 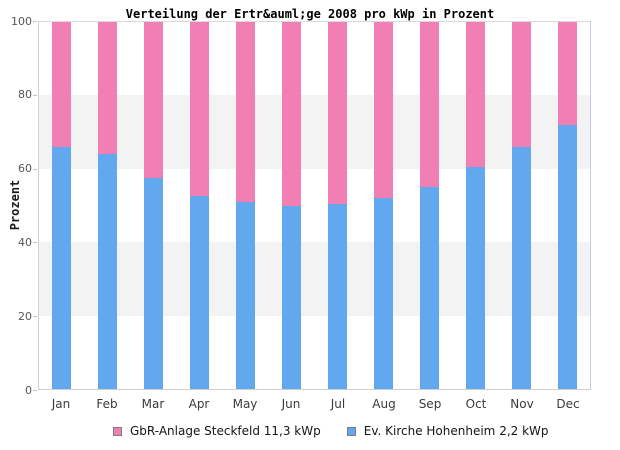 I want to click on bar-segment-hohenheim-dec, so click(x=567, y=256).